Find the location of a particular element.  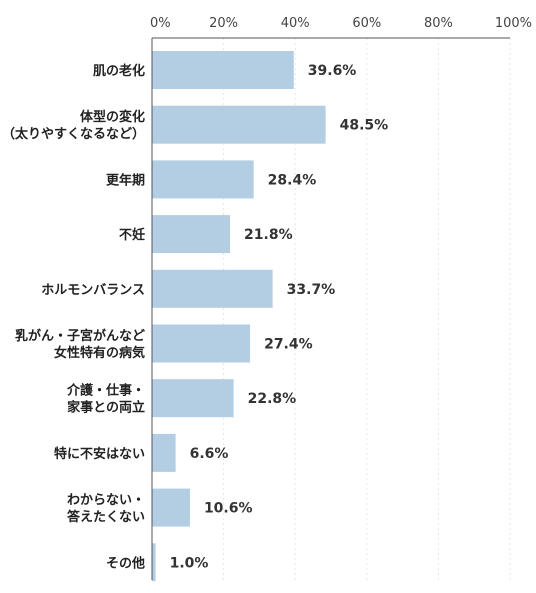

category-label: わからない・ is located at coordinates (106, 500).